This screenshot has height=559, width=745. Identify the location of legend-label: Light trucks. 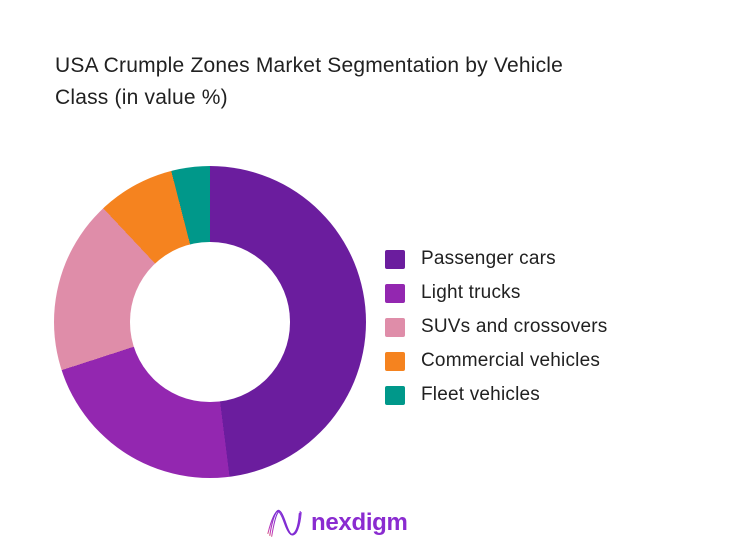
(471, 292).